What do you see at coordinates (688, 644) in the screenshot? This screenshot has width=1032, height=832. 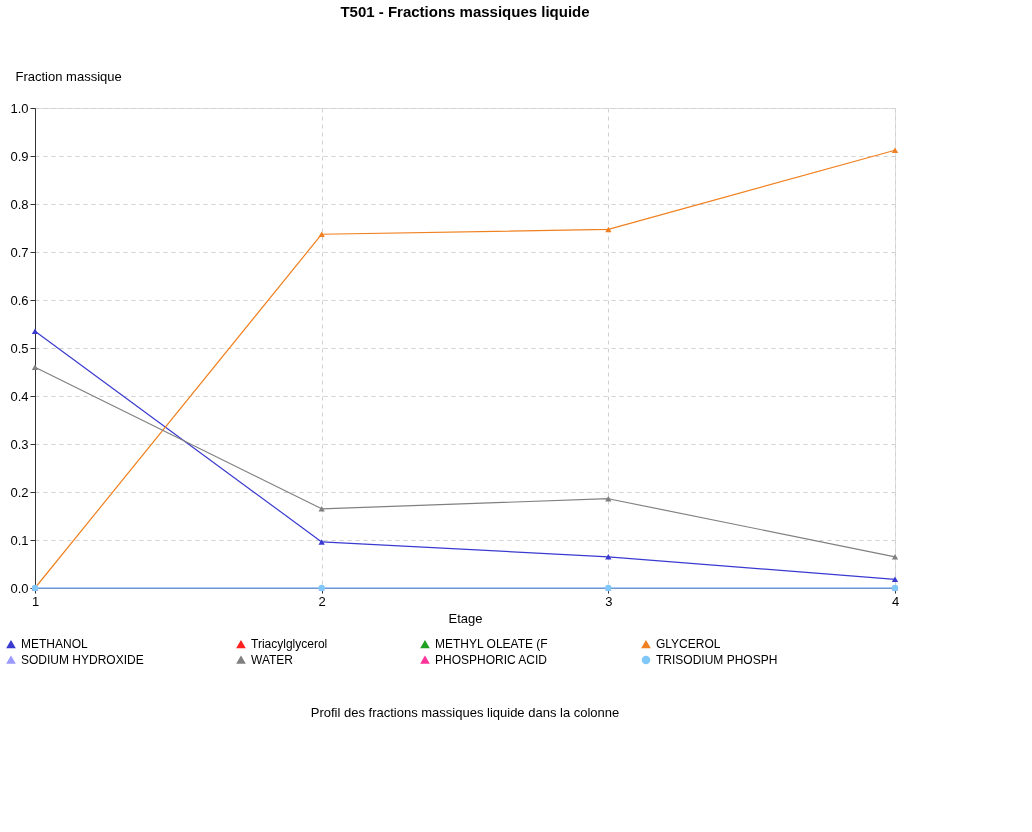 I see `legend-label: GLYCEROL` at bounding box center [688, 644].